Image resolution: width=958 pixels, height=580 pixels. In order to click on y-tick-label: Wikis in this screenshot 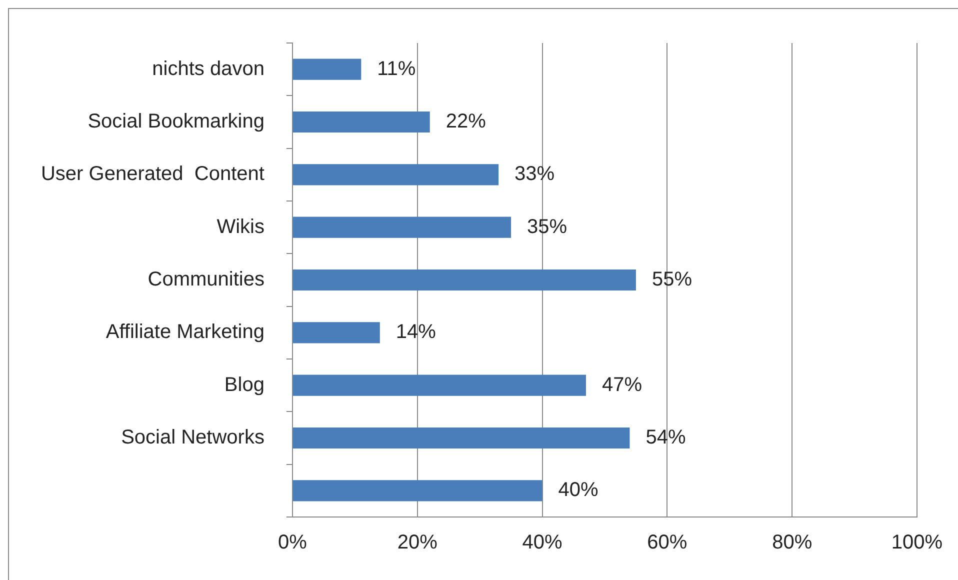, I will do `click(240, 227)`.